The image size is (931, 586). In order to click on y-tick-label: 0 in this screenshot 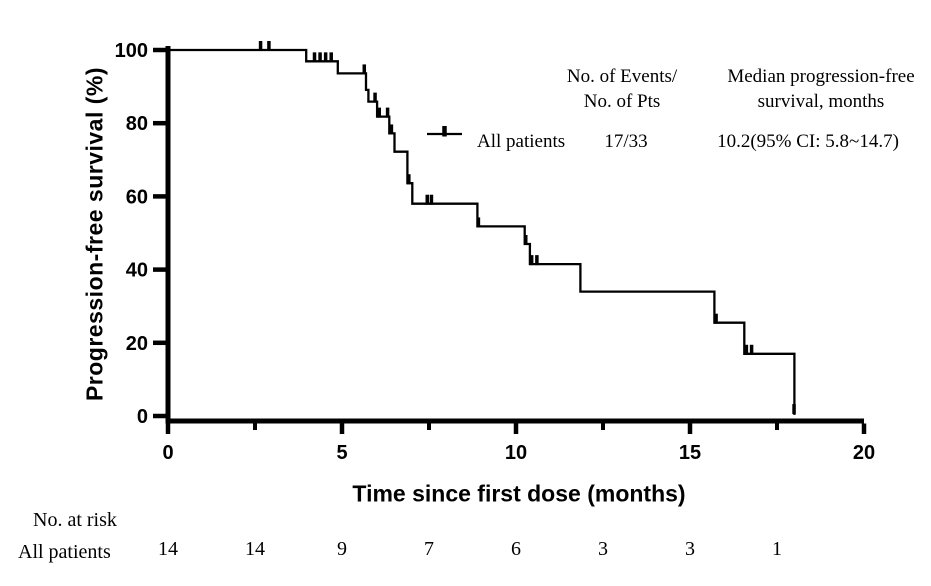, I will do `click(142, 417)`.